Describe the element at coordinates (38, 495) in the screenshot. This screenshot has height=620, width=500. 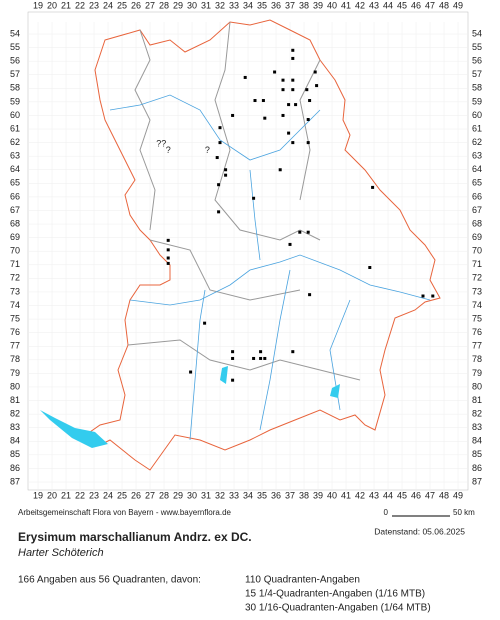
I see `x-tick-label: 19` at that location.